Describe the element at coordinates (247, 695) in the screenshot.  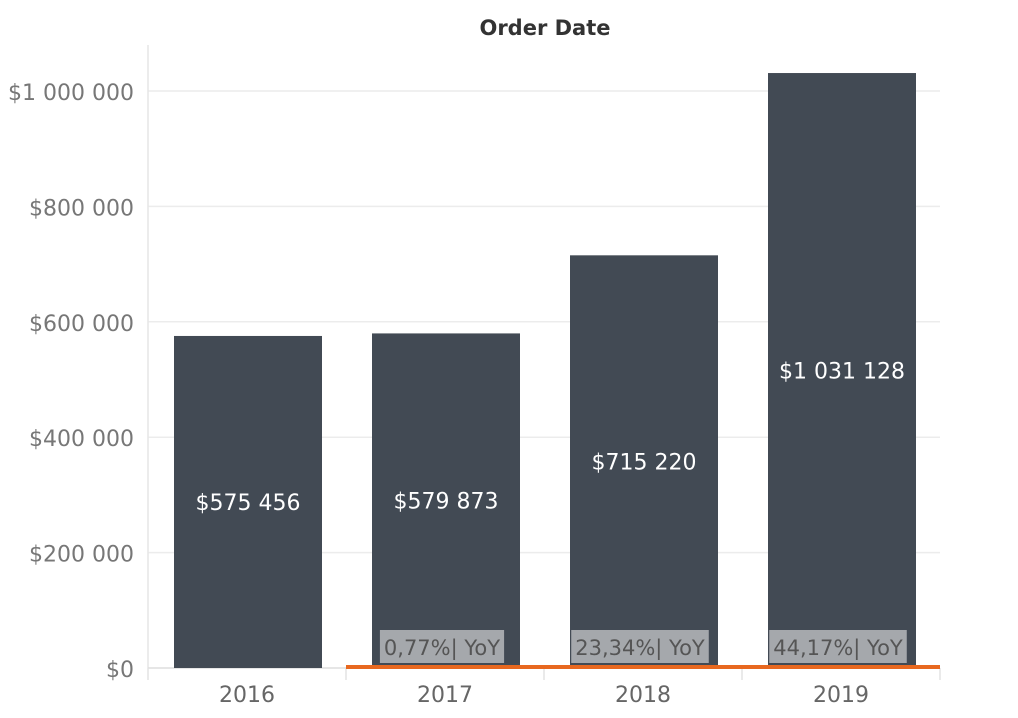
I see `x-tick-label: 2016` at that location.